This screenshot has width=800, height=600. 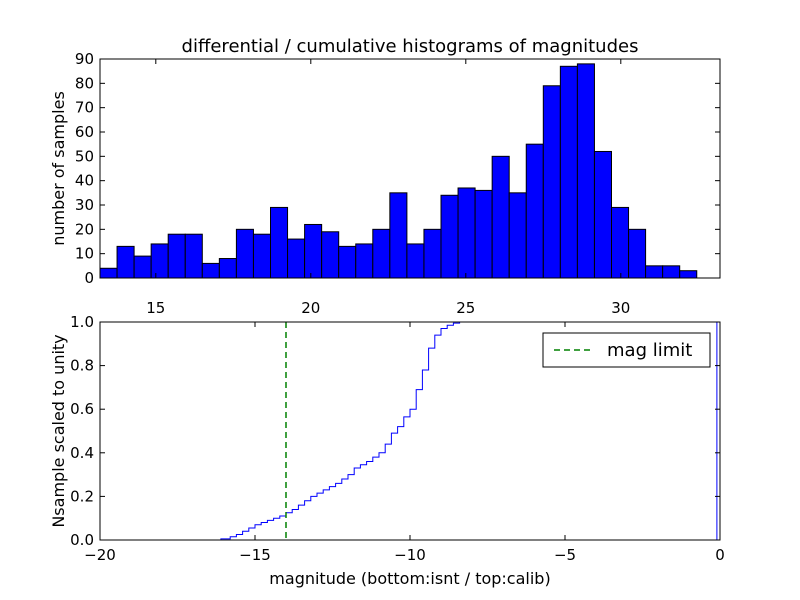 What do you see at coordinates (84, 181) in the screenshot?
I see `y-tick-label: 40` at bounding box center [84, 181].